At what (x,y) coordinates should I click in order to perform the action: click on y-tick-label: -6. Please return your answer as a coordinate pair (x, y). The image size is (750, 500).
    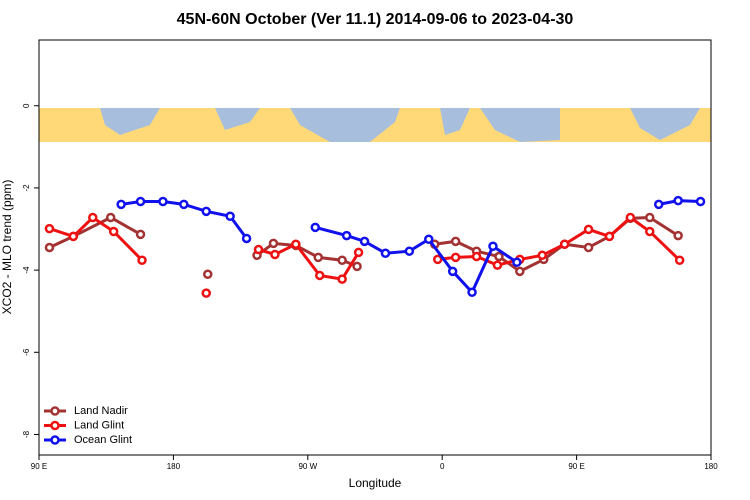
    Looking at the image, I should click on (26, 352).